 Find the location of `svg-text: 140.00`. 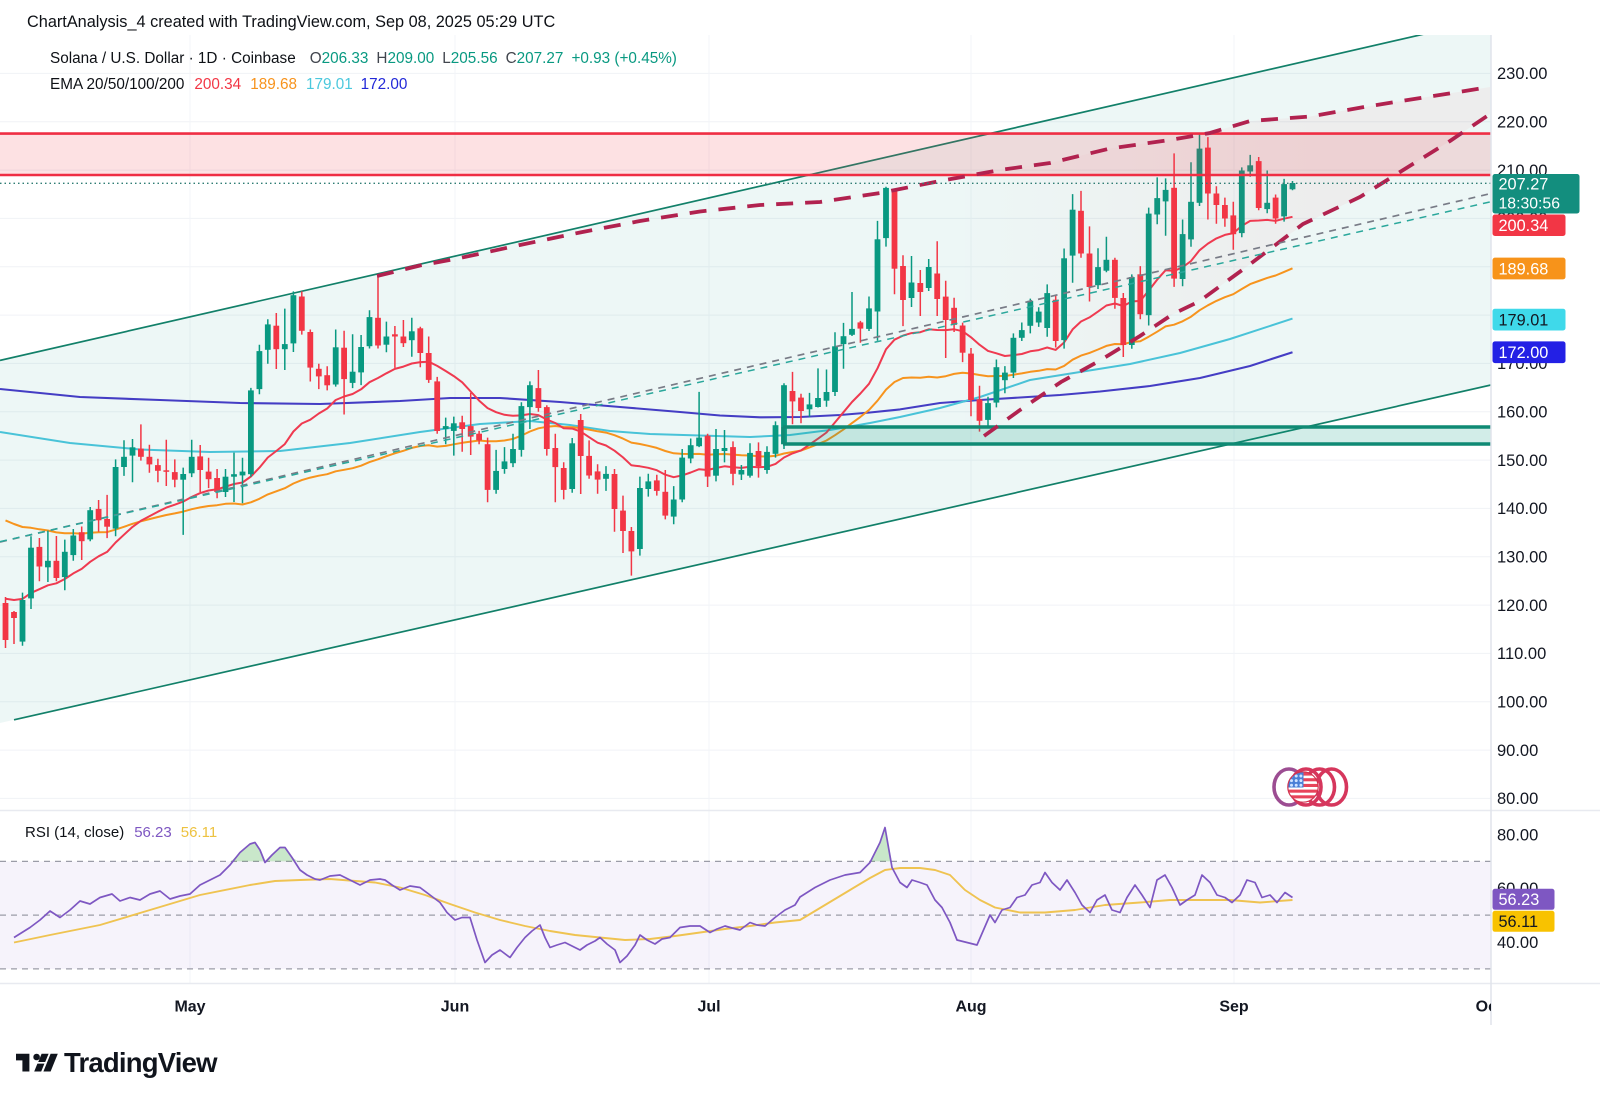

svg-text: 140.00 is located at coordinates (1522, 509).